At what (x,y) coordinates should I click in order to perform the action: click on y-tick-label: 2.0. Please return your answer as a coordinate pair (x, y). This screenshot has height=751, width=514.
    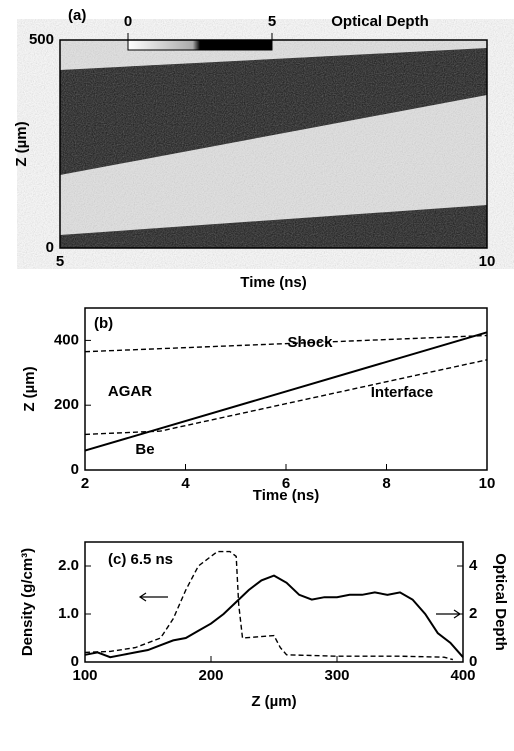
    Looking at the image, I should click on (68, 565).